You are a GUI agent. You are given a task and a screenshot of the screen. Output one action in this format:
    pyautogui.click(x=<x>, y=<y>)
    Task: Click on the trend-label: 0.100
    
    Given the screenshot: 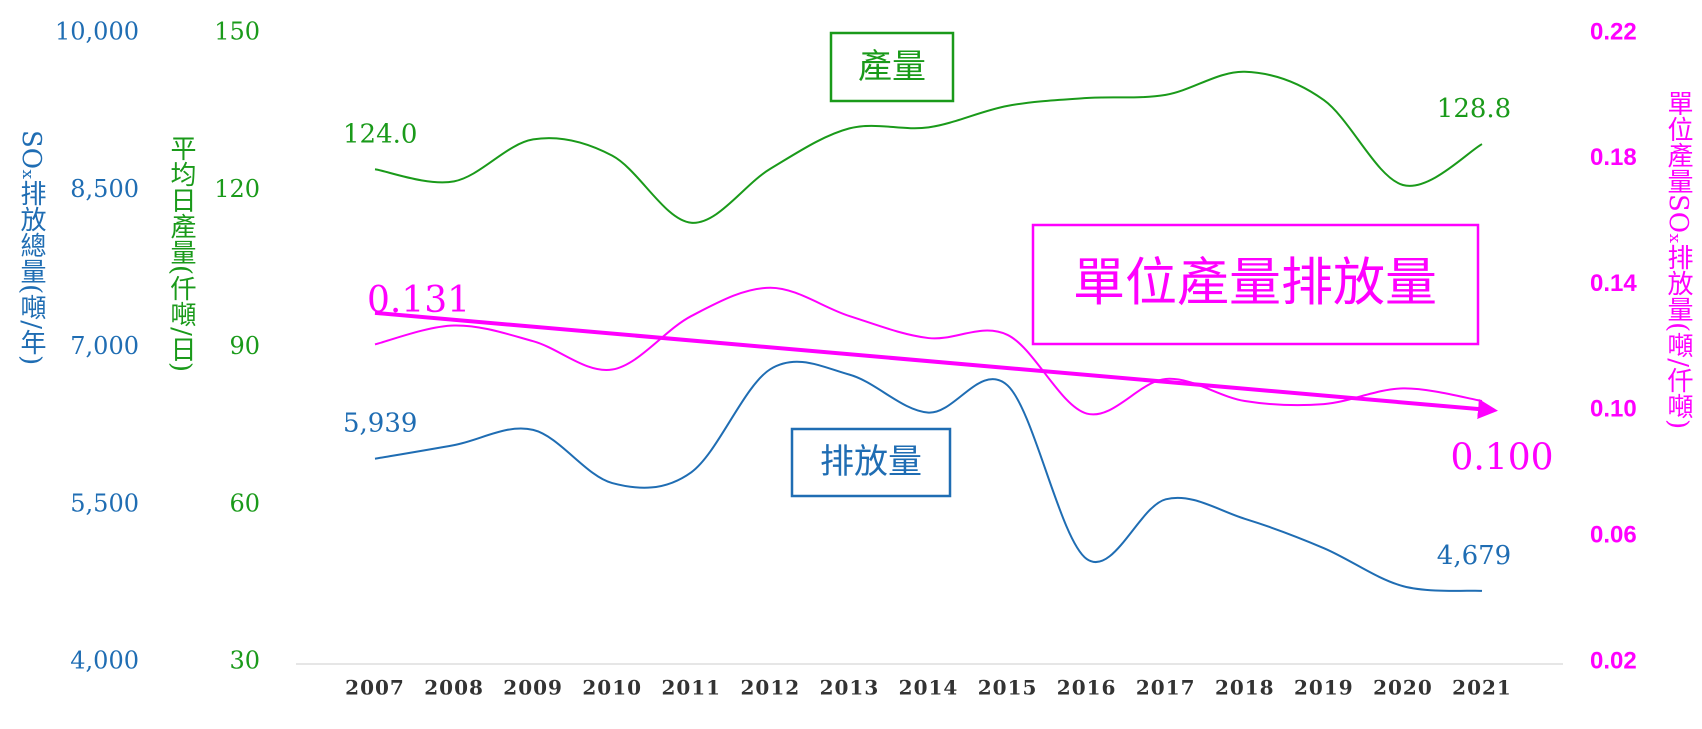 What is the action you would take?
    pyautogui.click(x=1501, y=457)
    